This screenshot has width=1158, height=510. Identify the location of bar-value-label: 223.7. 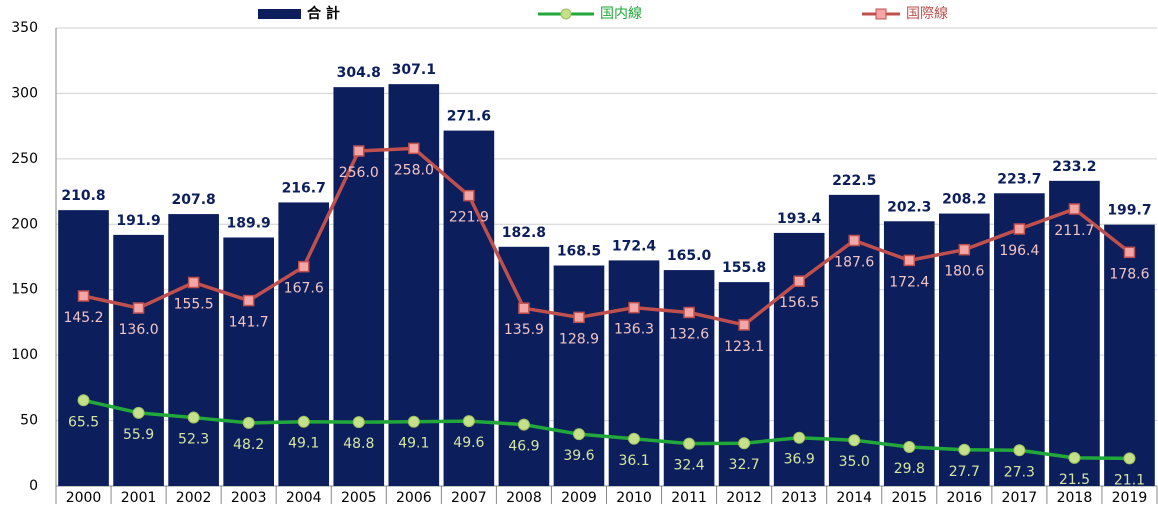
(1019, 179).